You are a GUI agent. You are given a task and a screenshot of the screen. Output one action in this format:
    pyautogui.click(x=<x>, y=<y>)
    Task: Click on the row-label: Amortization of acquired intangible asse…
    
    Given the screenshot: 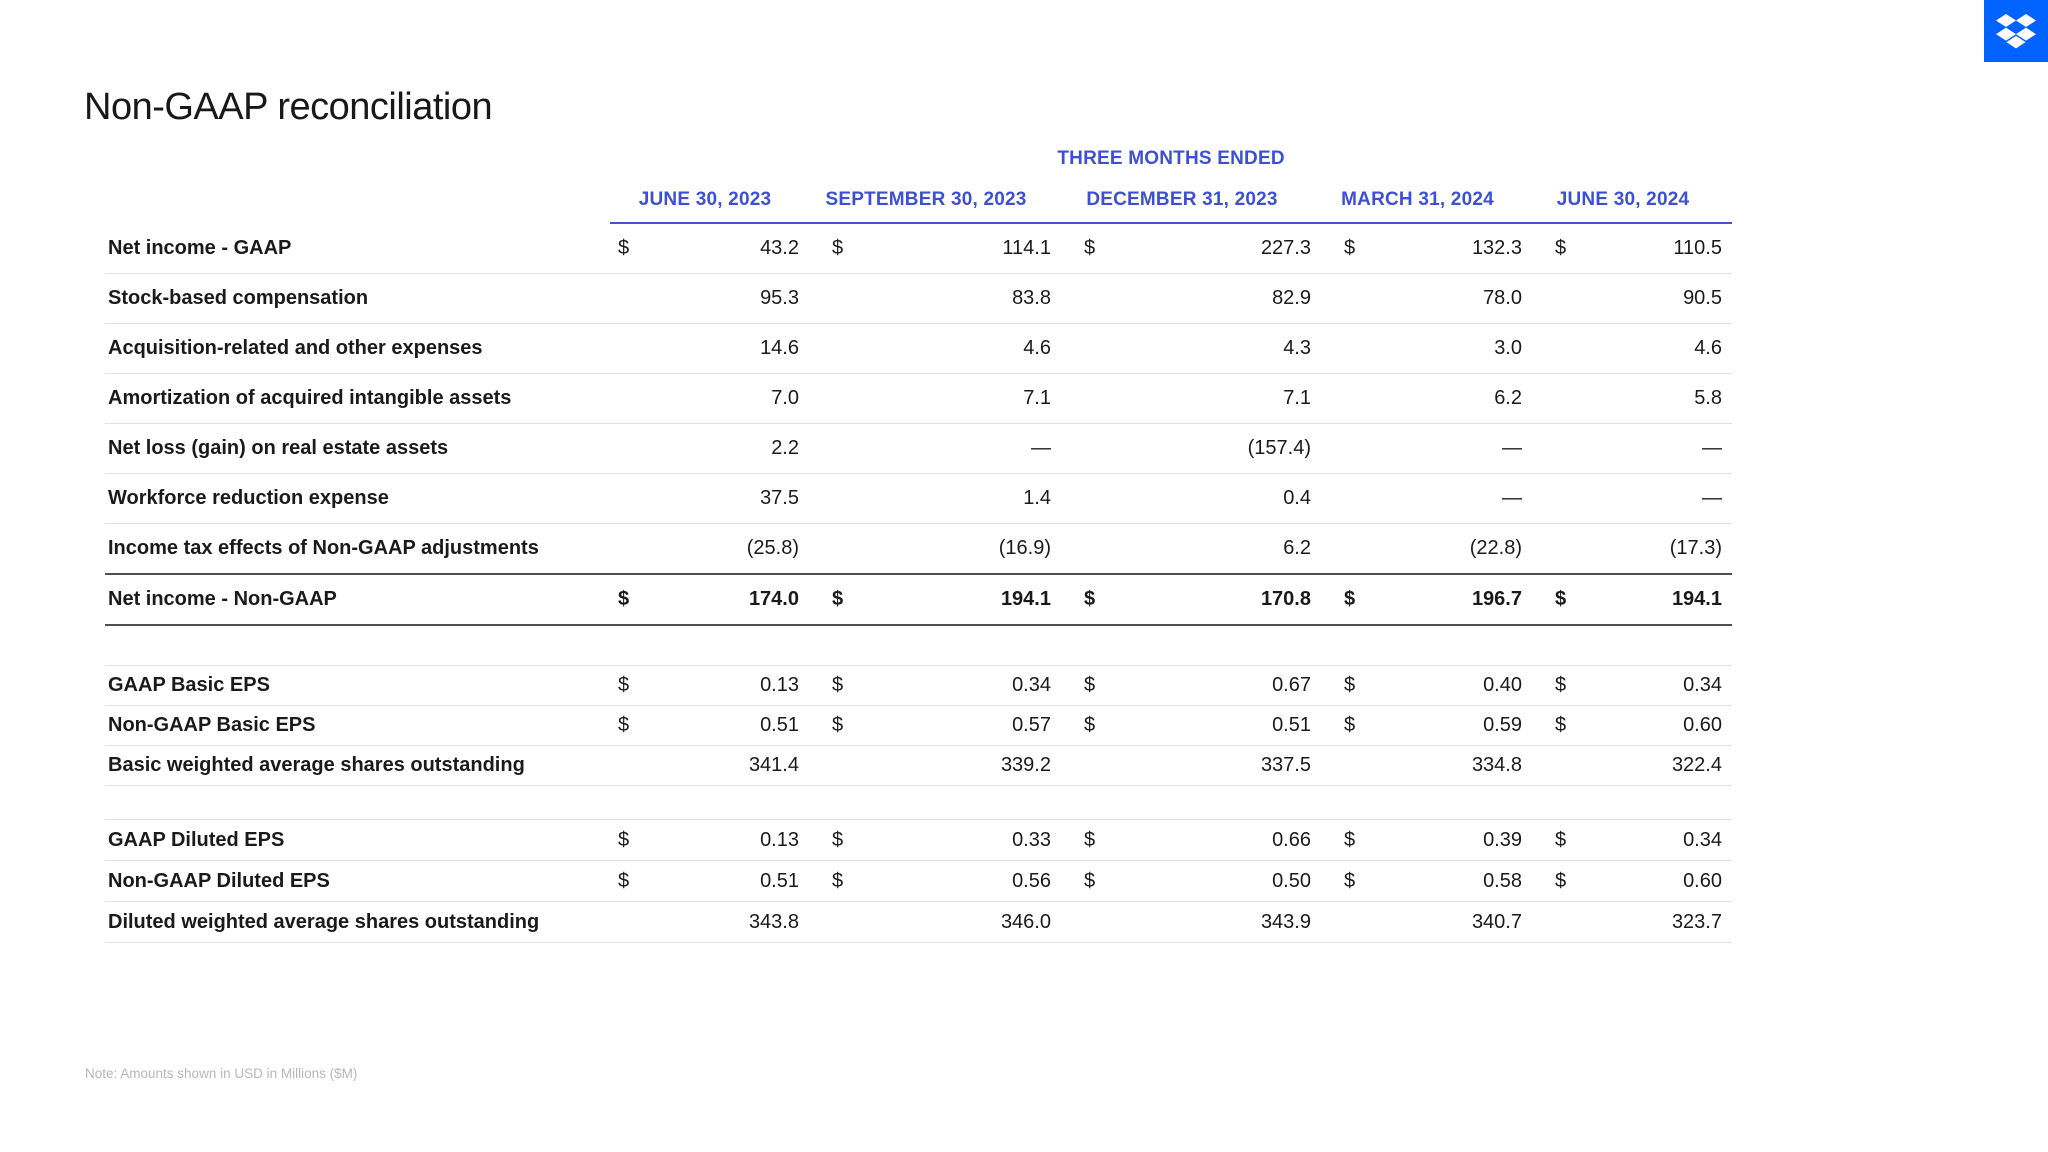 What is the action you would take?
    pyautogui.click(x=357, y=398)
    